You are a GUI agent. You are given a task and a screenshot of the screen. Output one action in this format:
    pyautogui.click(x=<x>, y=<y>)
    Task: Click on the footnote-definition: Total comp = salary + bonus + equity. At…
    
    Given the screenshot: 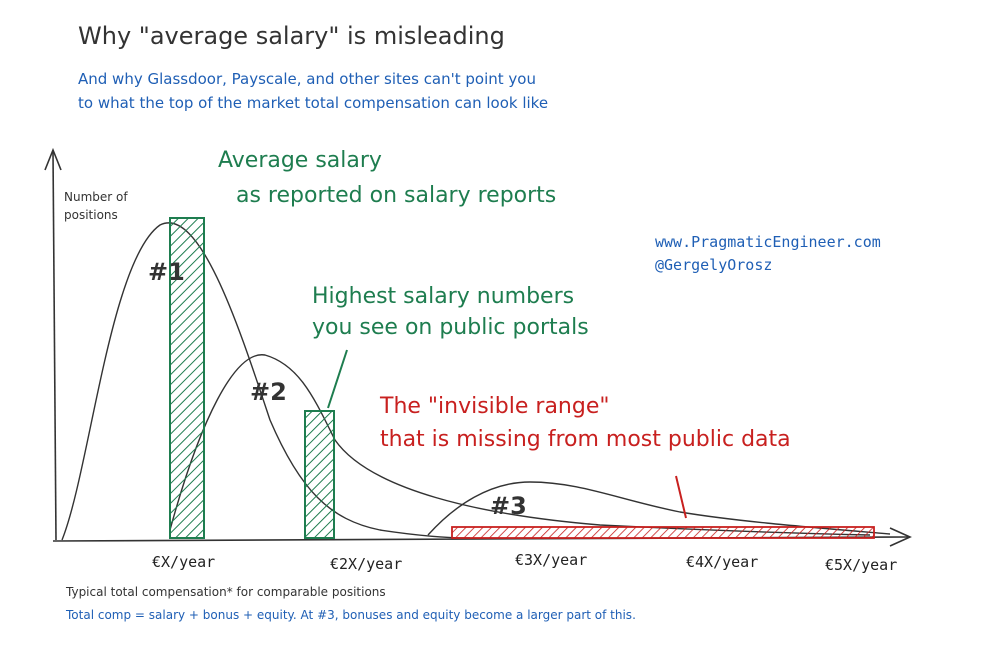 What is the action you would take?
    pyautogui.click(x=351, y=615)
    